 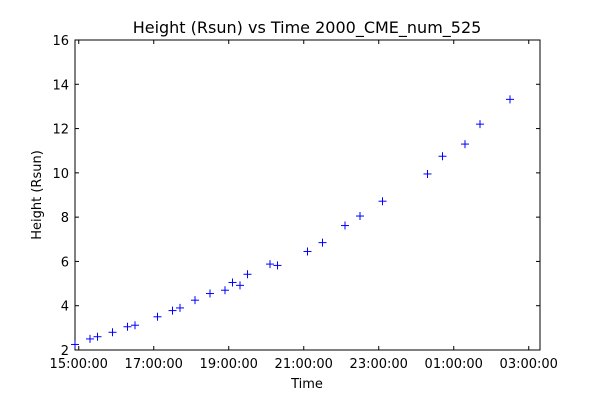 What do you see at coordinates (65, 351) in the screenshot?
I see `y-tick-label: 2` at bounding box center [65, 351].